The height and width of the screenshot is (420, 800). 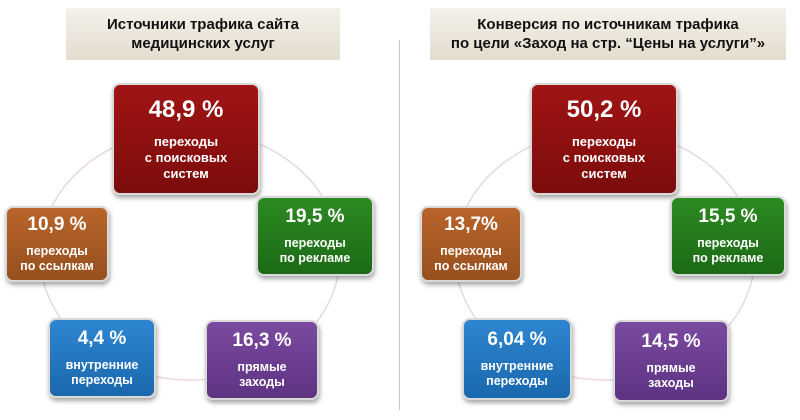 What do you see at coordinates (517, 339) in the screenshot?
I see `right-internal-value: 6,04 %` at bounding box center [517, 339].